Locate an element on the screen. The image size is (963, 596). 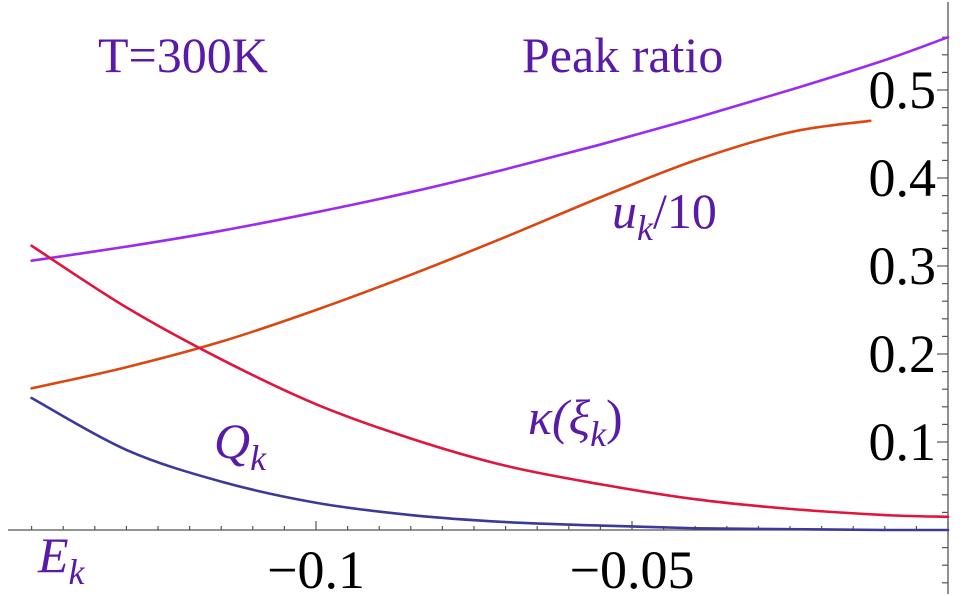
u-k-label-sub: k is located at coordinates (645, 228).